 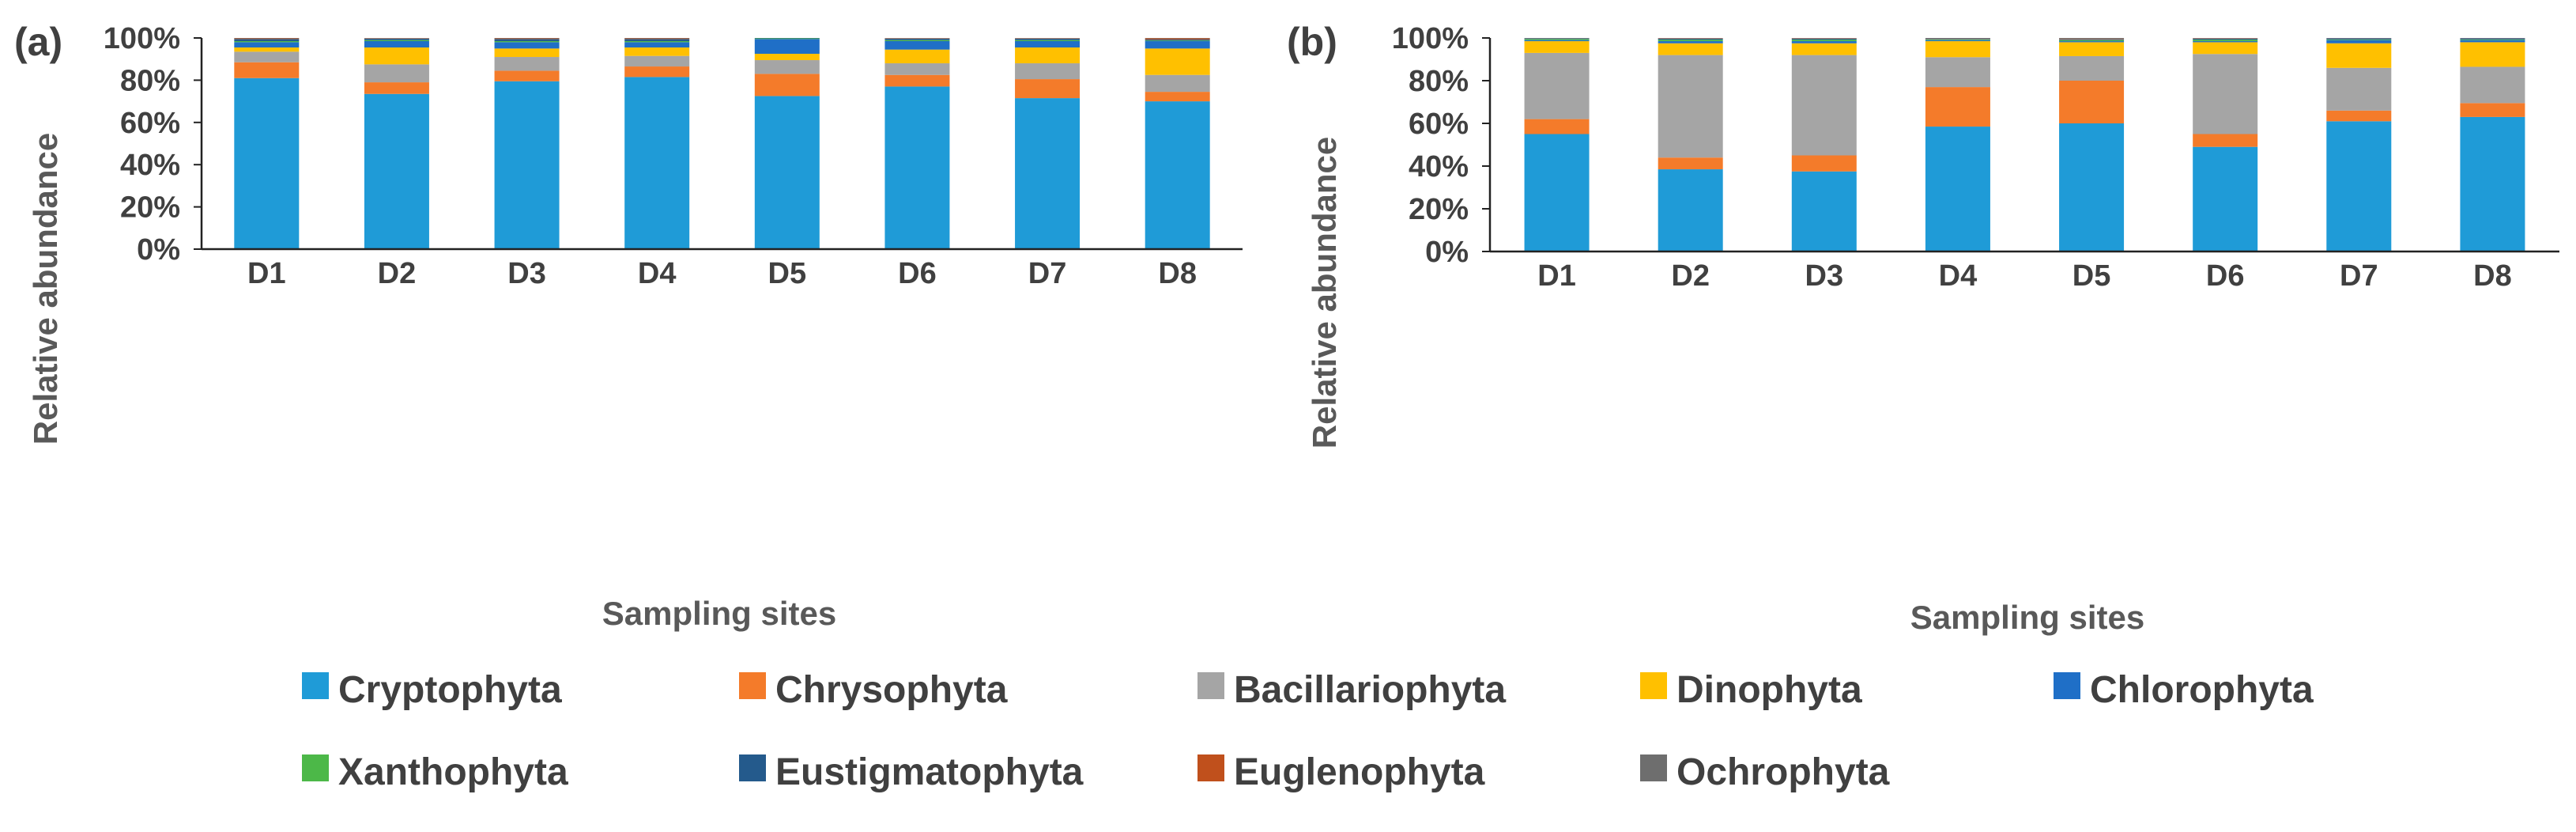 I want to click on panel-b-bar-d7-bacillariophyta, so click(x=2359, y=89).